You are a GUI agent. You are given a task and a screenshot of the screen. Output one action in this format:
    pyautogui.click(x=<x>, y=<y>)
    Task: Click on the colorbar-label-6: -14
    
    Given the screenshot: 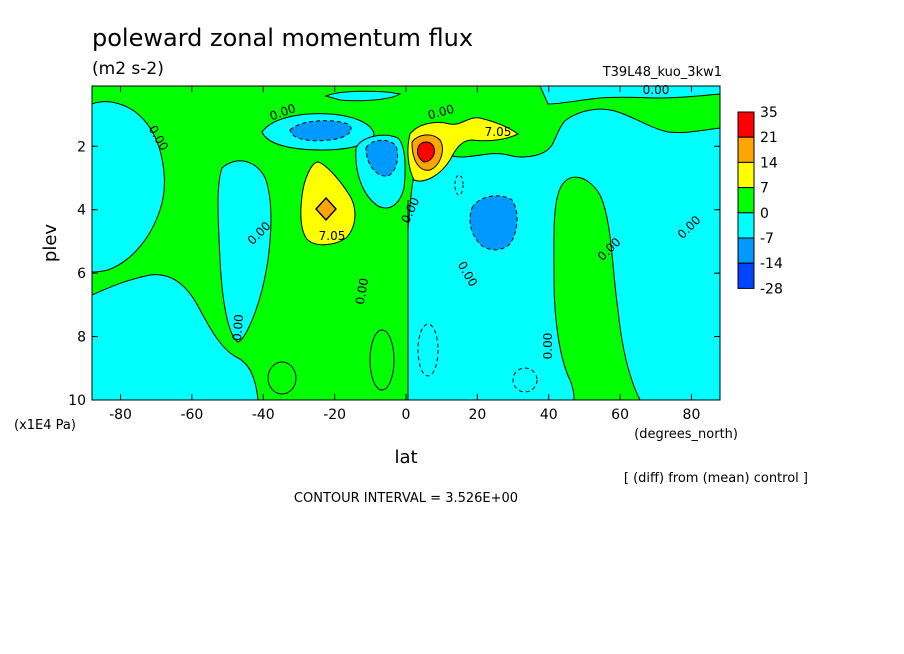 What is the action you would take?
    pyautogui.click(x=771, y=264)
    